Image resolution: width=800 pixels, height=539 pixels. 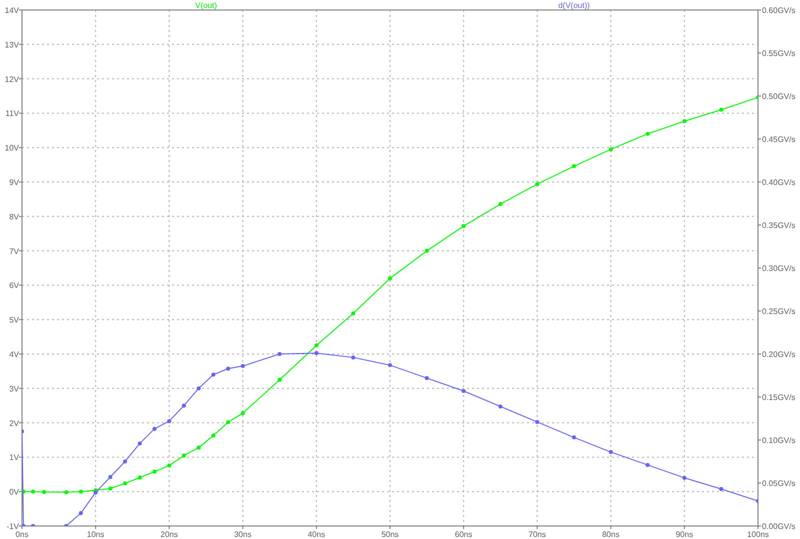 I want to click on y2-tick-label: 0.35GV/s, so click(x=779, y=225).